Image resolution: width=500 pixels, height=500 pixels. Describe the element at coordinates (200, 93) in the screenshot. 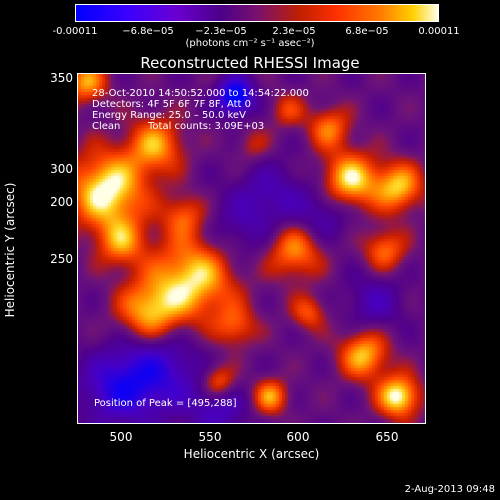

I see `annotation-time: 28-Oct-2010 14:50:52.000 to 14:54:22.000` at that location.